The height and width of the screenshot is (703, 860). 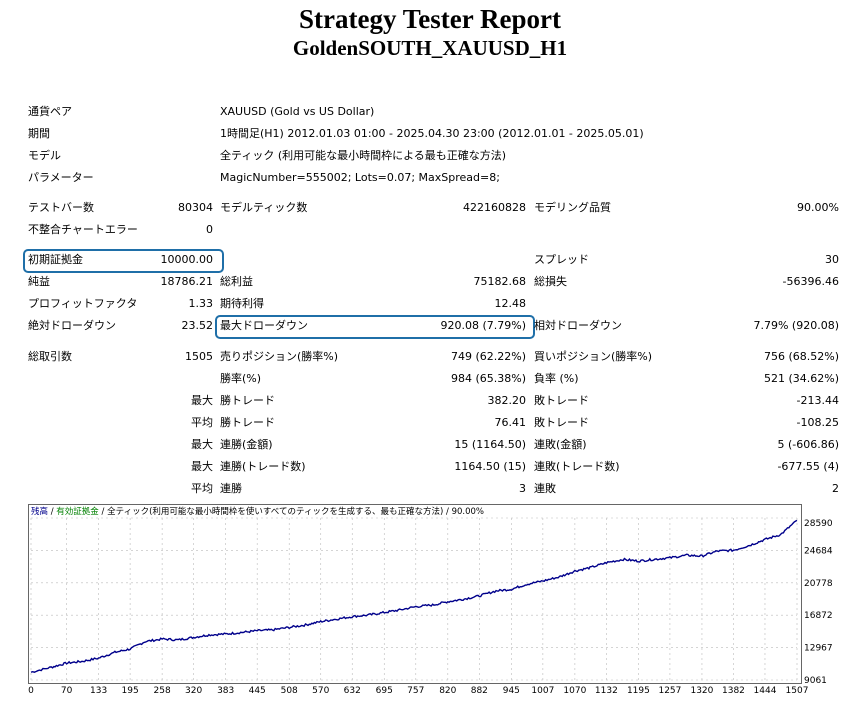 I want to click on avg-consec-prefix: 平均, so click(x=202, y=488).